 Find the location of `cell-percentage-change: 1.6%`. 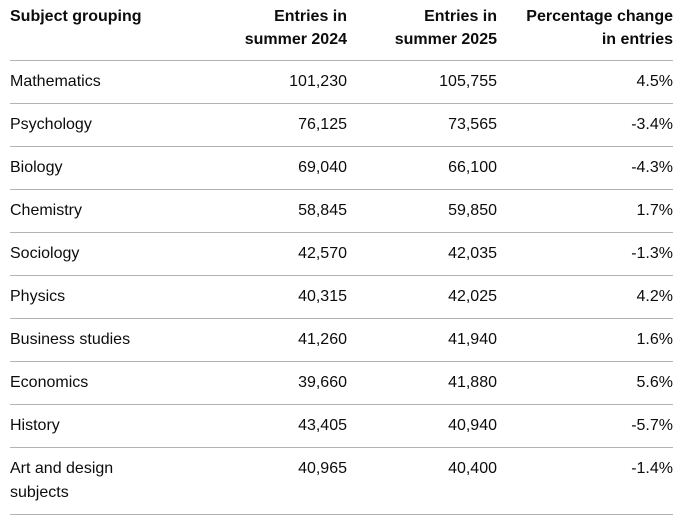

cell-percentage-change: 1.6% is located at coordinates (585, 340).